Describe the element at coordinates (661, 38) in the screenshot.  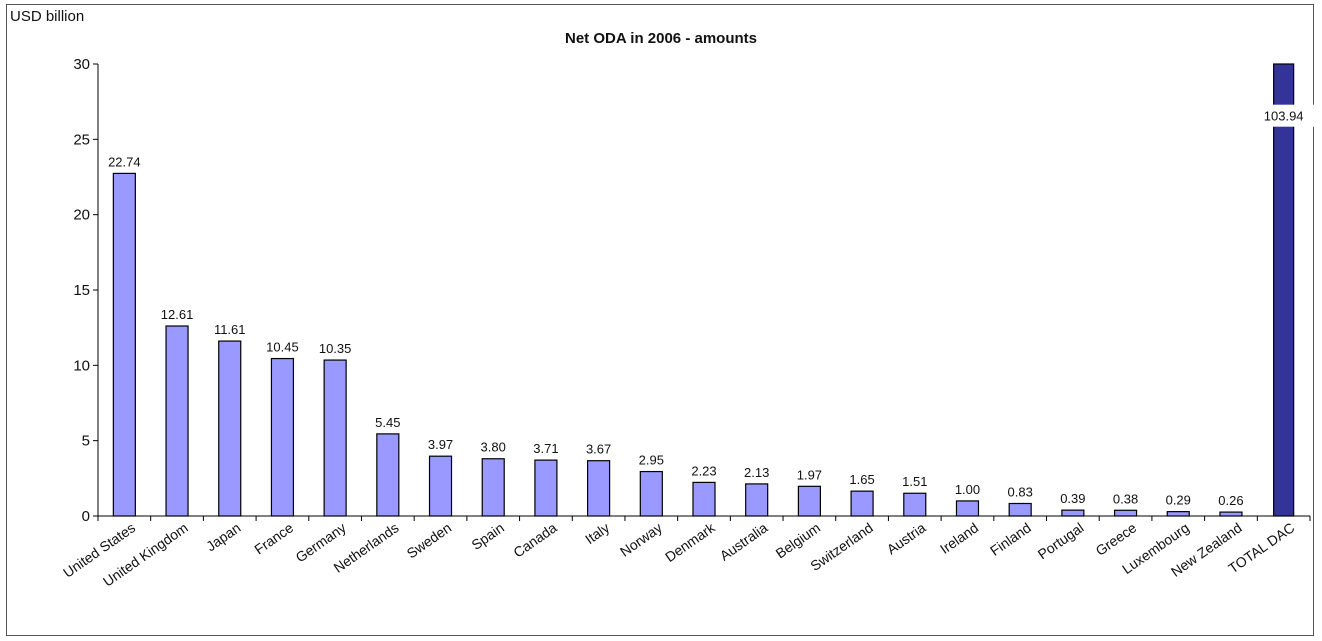
I see `chart-title: Net ODA in 2006 - amounts` at that location.